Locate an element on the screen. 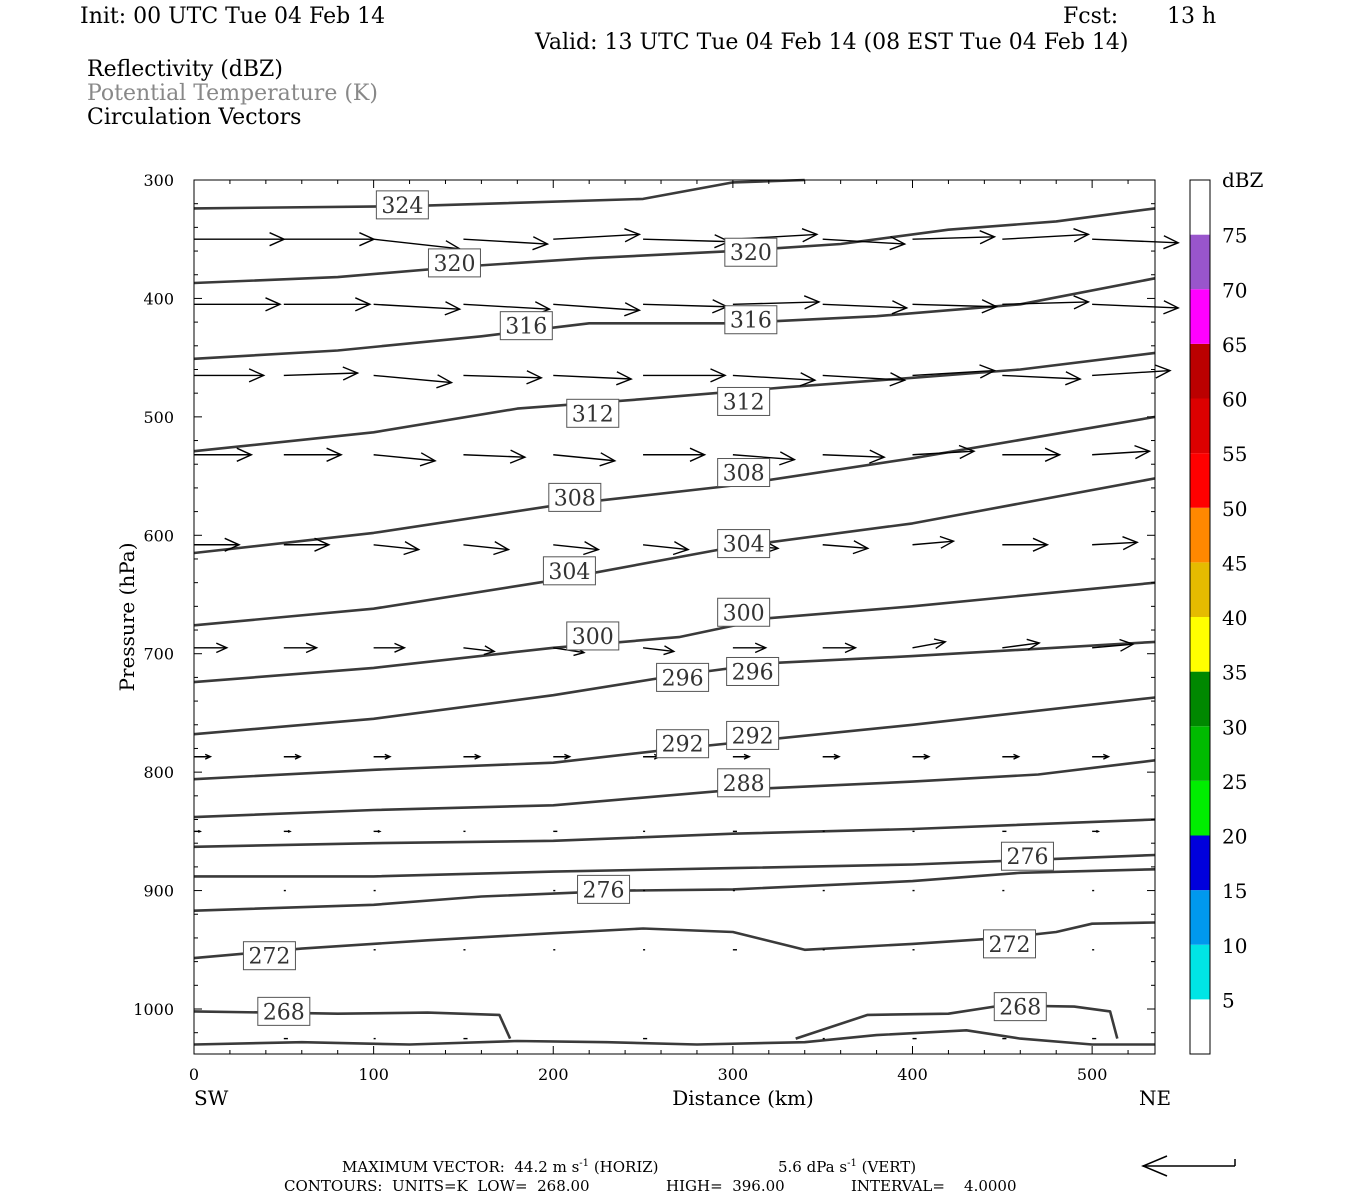  field-reflectivity-title: Reflectivity (dBZ) is located at coordinates (185, 69).